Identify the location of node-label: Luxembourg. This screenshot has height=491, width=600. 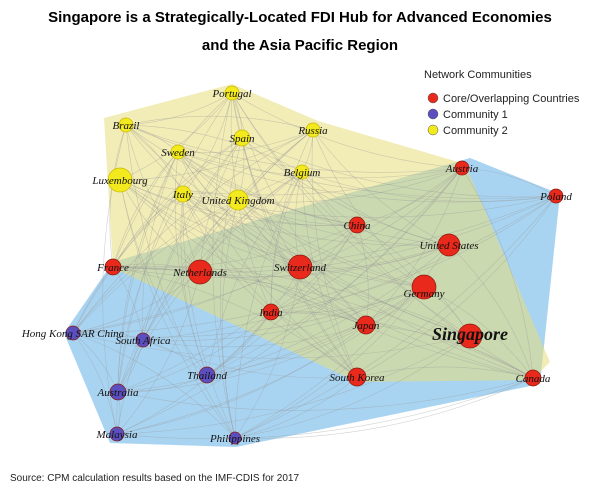
(119, 181).